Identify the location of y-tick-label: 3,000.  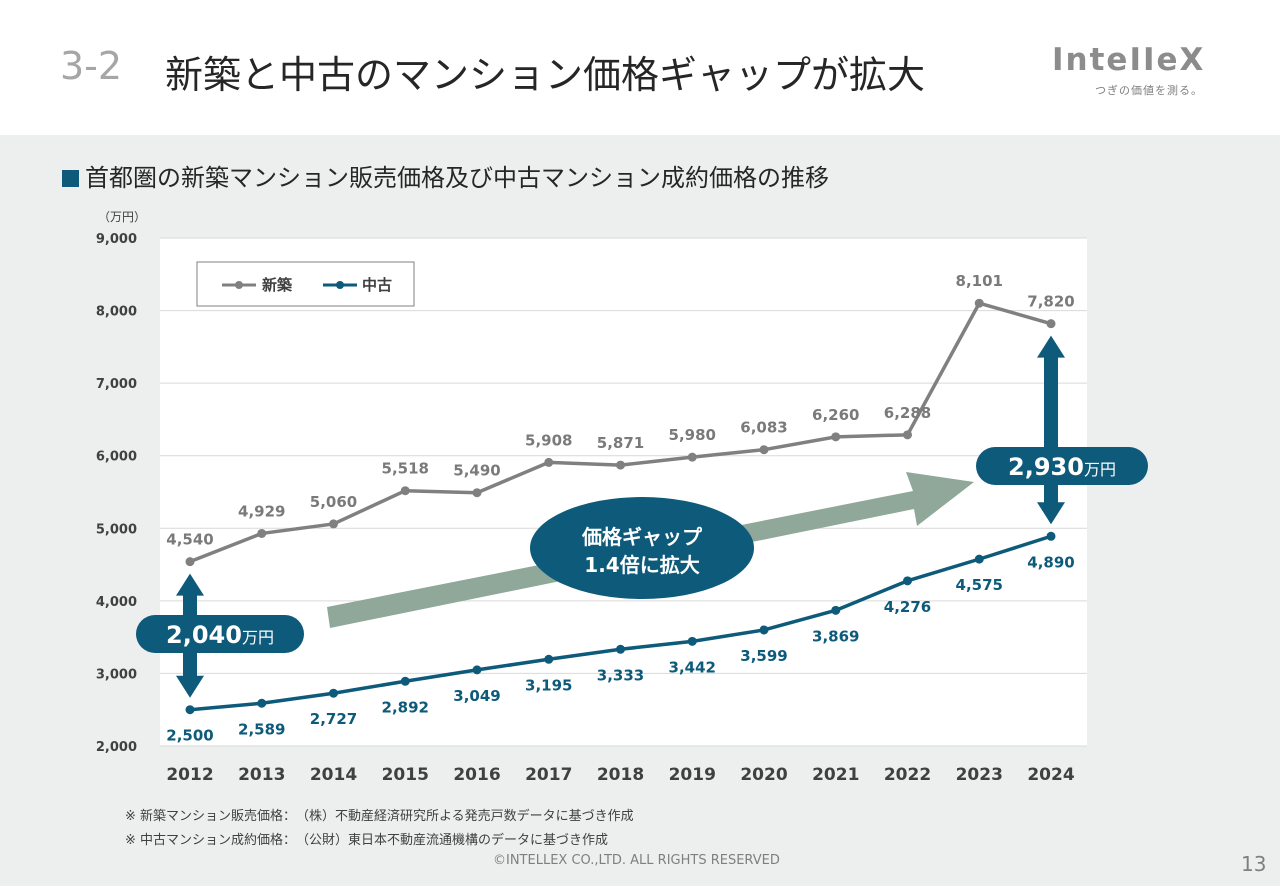
(116, 674).